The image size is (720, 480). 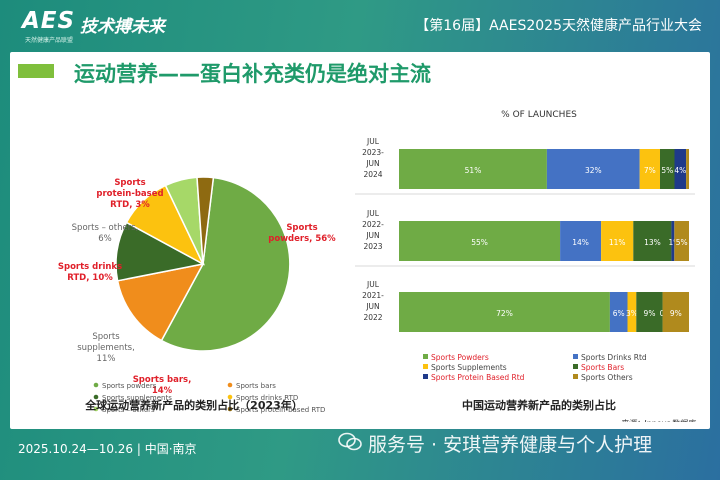 I want to click on bar-data-label-0-3: 5%, so click(x=667, y=170).